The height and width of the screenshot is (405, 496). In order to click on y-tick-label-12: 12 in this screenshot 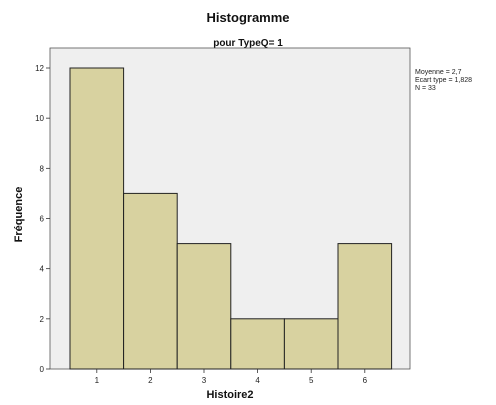, I will do `click(39, 68)`.